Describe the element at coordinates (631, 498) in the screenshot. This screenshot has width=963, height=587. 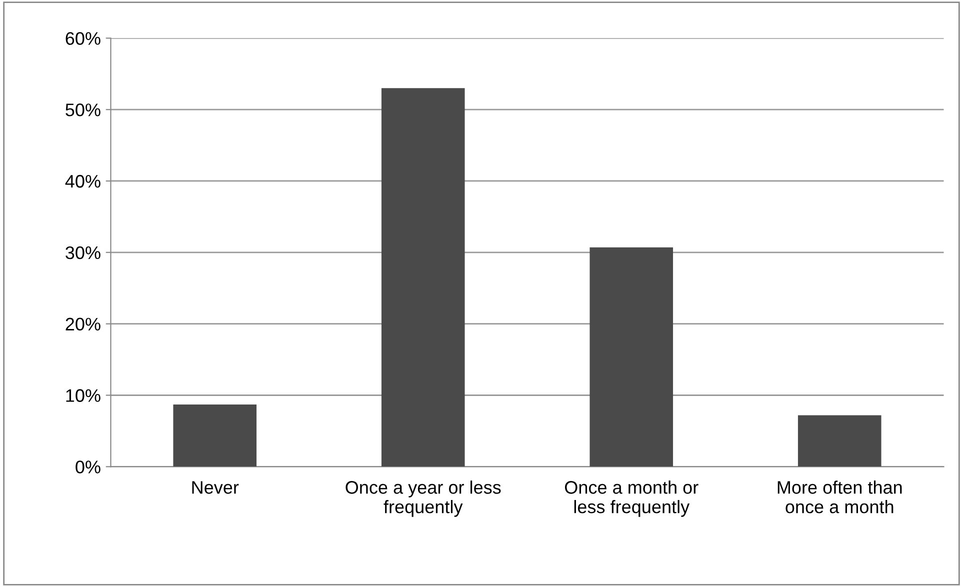
I see `x-tick-label: Once a month or less frequently` at that location.